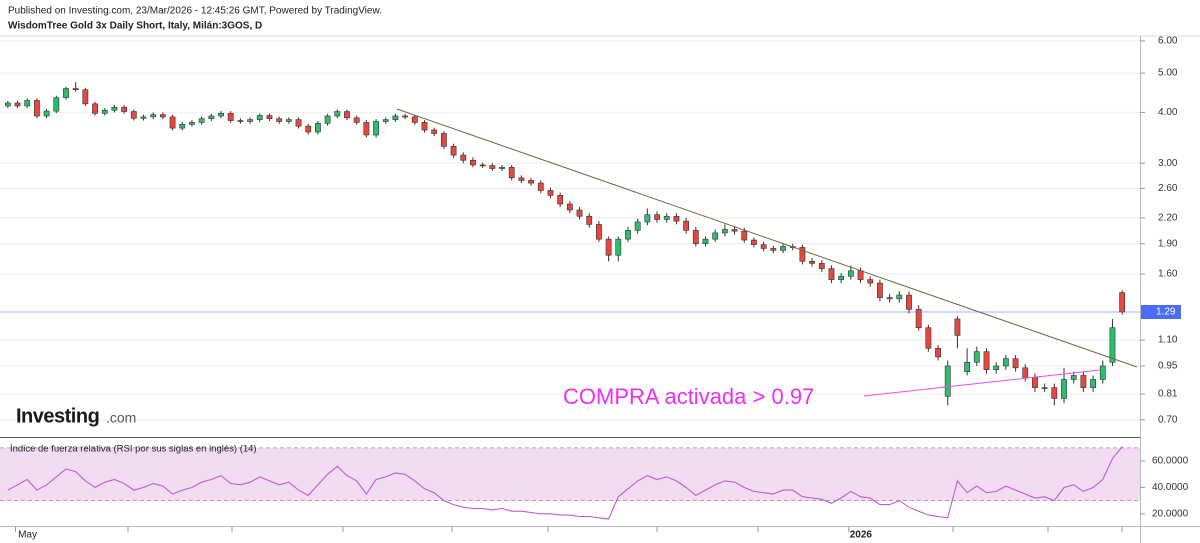 Image resolution: width=1200 pixels, height=543 pixels. I want to click on logo-suffix: .com, so click(121, 418).